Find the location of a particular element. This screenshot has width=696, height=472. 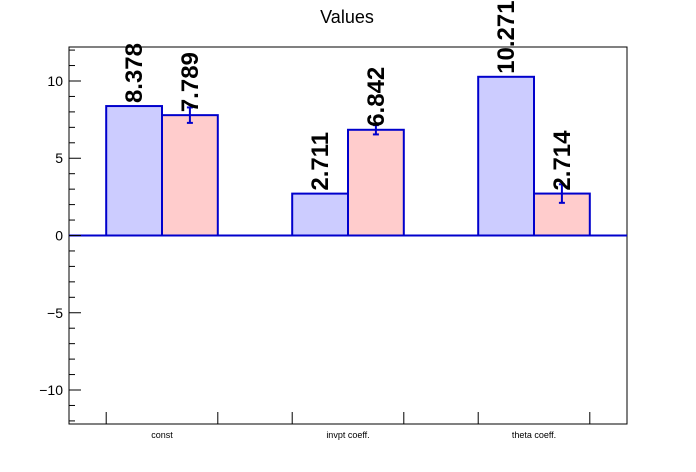

y-tick-label: 10 is located at coordinates (55, 81).